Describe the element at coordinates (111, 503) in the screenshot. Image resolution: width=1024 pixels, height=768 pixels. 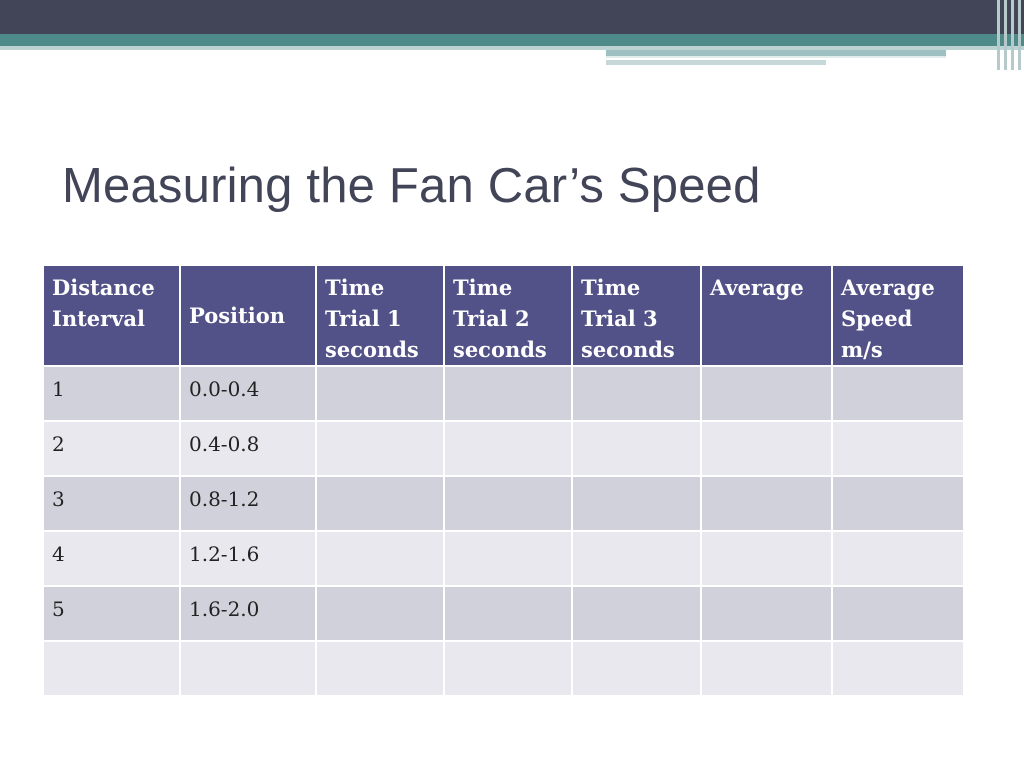
I see `table-cell: 3` at that location.